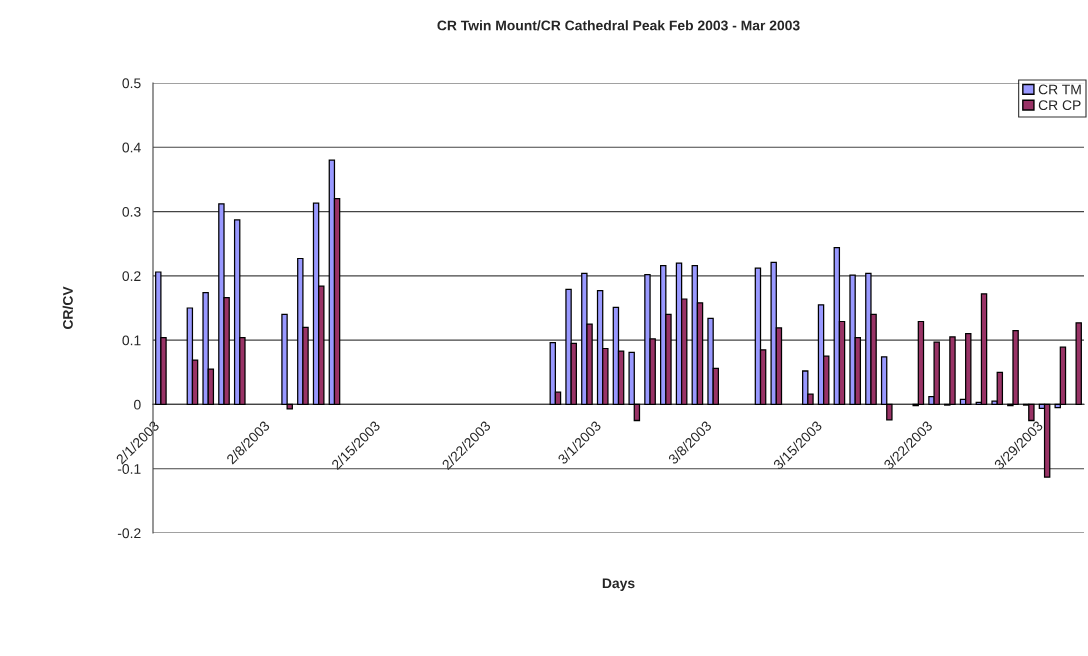  Describe the element at coordinates (67, 308) in the screenshot. I see `y-axis-title: CR/CV` at that location.